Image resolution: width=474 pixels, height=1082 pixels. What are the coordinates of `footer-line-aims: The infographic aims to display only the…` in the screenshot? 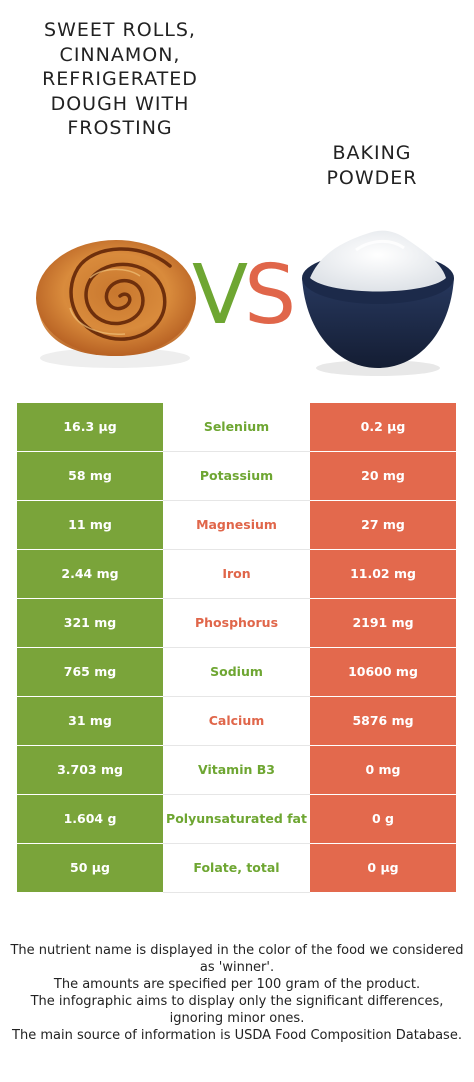 It's located at (237, 1010).